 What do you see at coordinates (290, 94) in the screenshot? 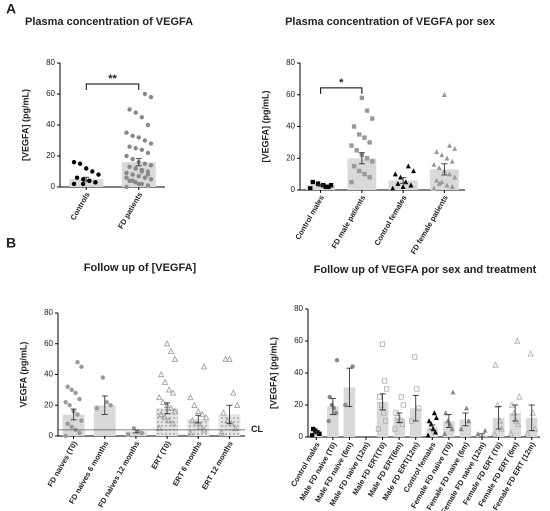
I see `y-tick-label: 60` at bounding box center [290, 94].